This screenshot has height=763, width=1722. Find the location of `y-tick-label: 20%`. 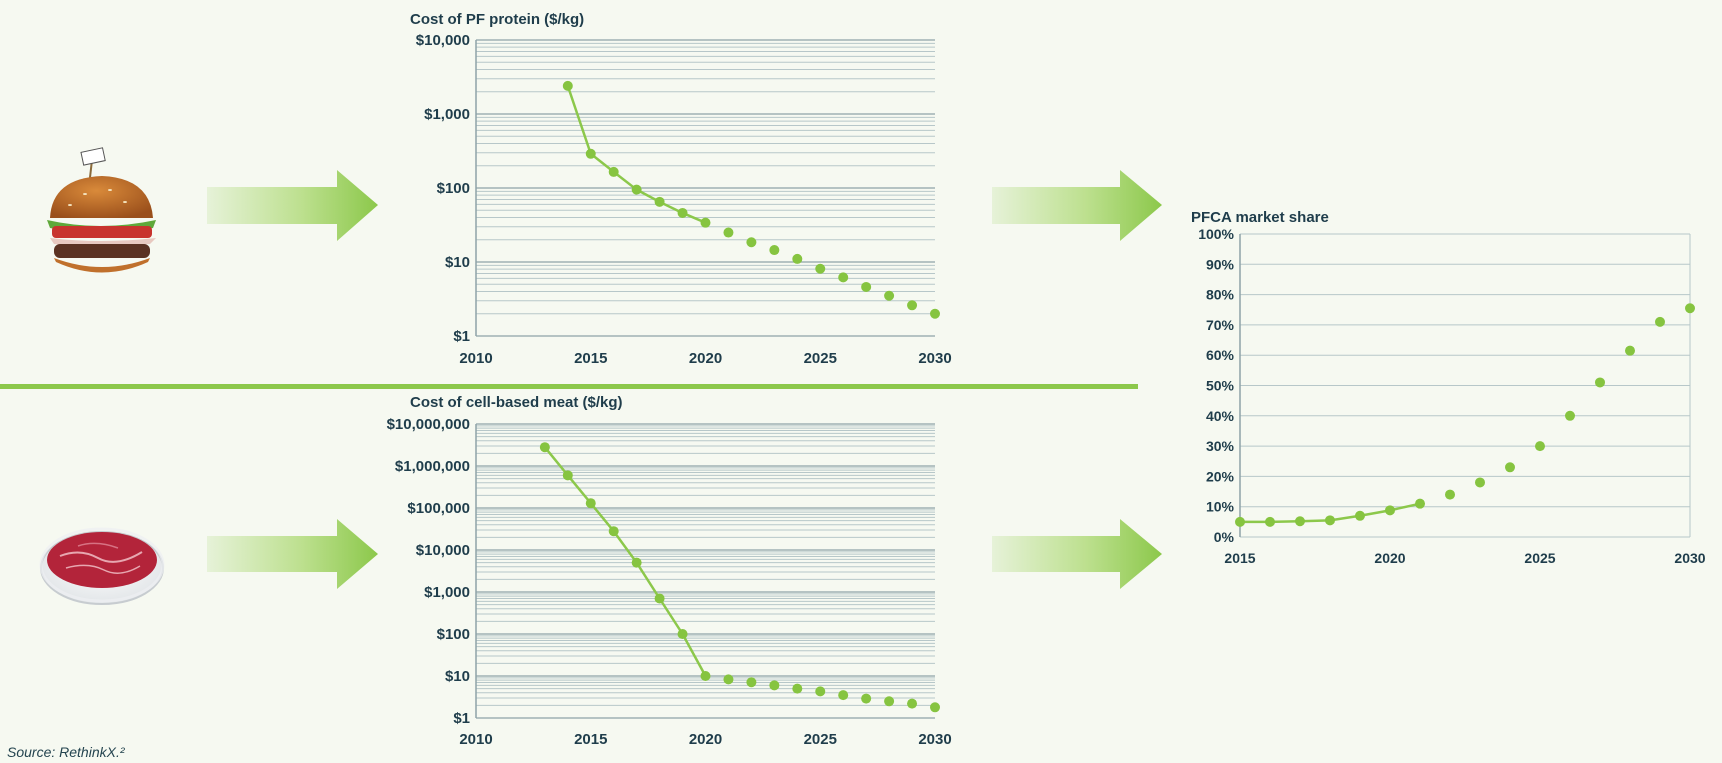

y-tick-label: 20% is located at coordinates (1220, 476).